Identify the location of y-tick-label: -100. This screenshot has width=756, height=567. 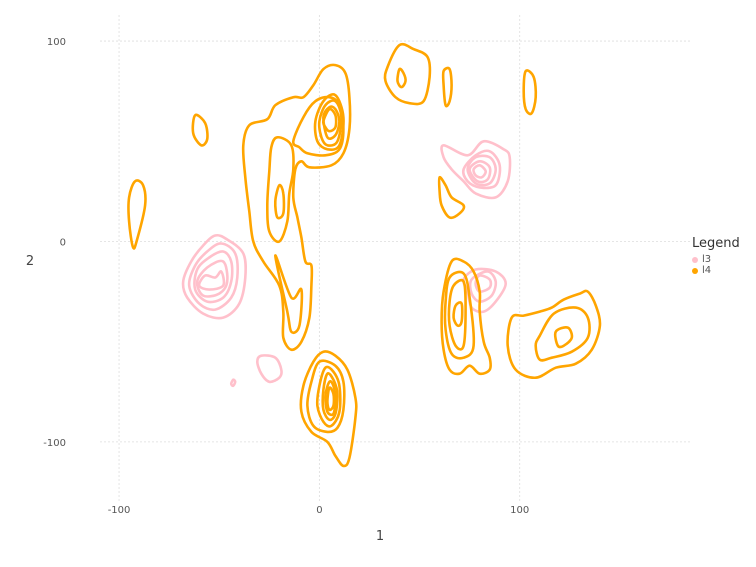
(54, 443).